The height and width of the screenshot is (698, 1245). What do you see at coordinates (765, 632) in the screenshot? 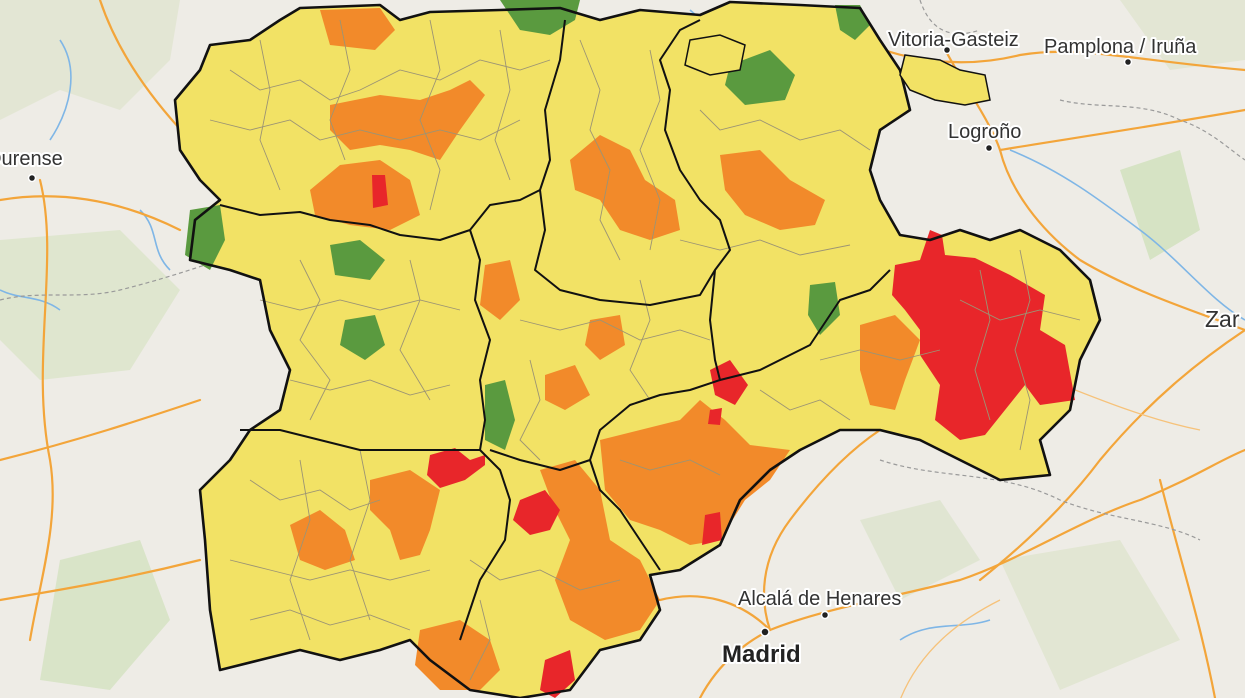
I see `madrid-dot-icon` at bounding box center [765, 632].